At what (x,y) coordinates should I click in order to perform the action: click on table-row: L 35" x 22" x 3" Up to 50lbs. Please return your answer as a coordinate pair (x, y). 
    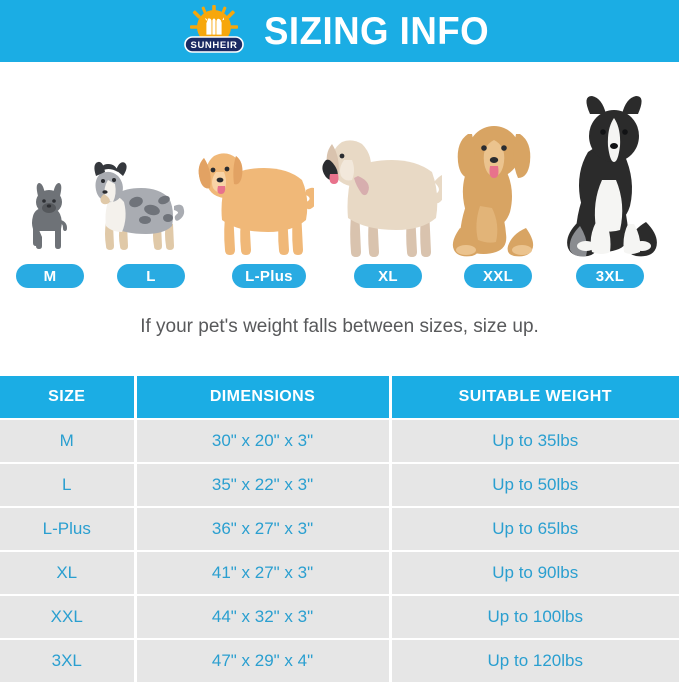
    Looking at the image, I should click on (339, 484).